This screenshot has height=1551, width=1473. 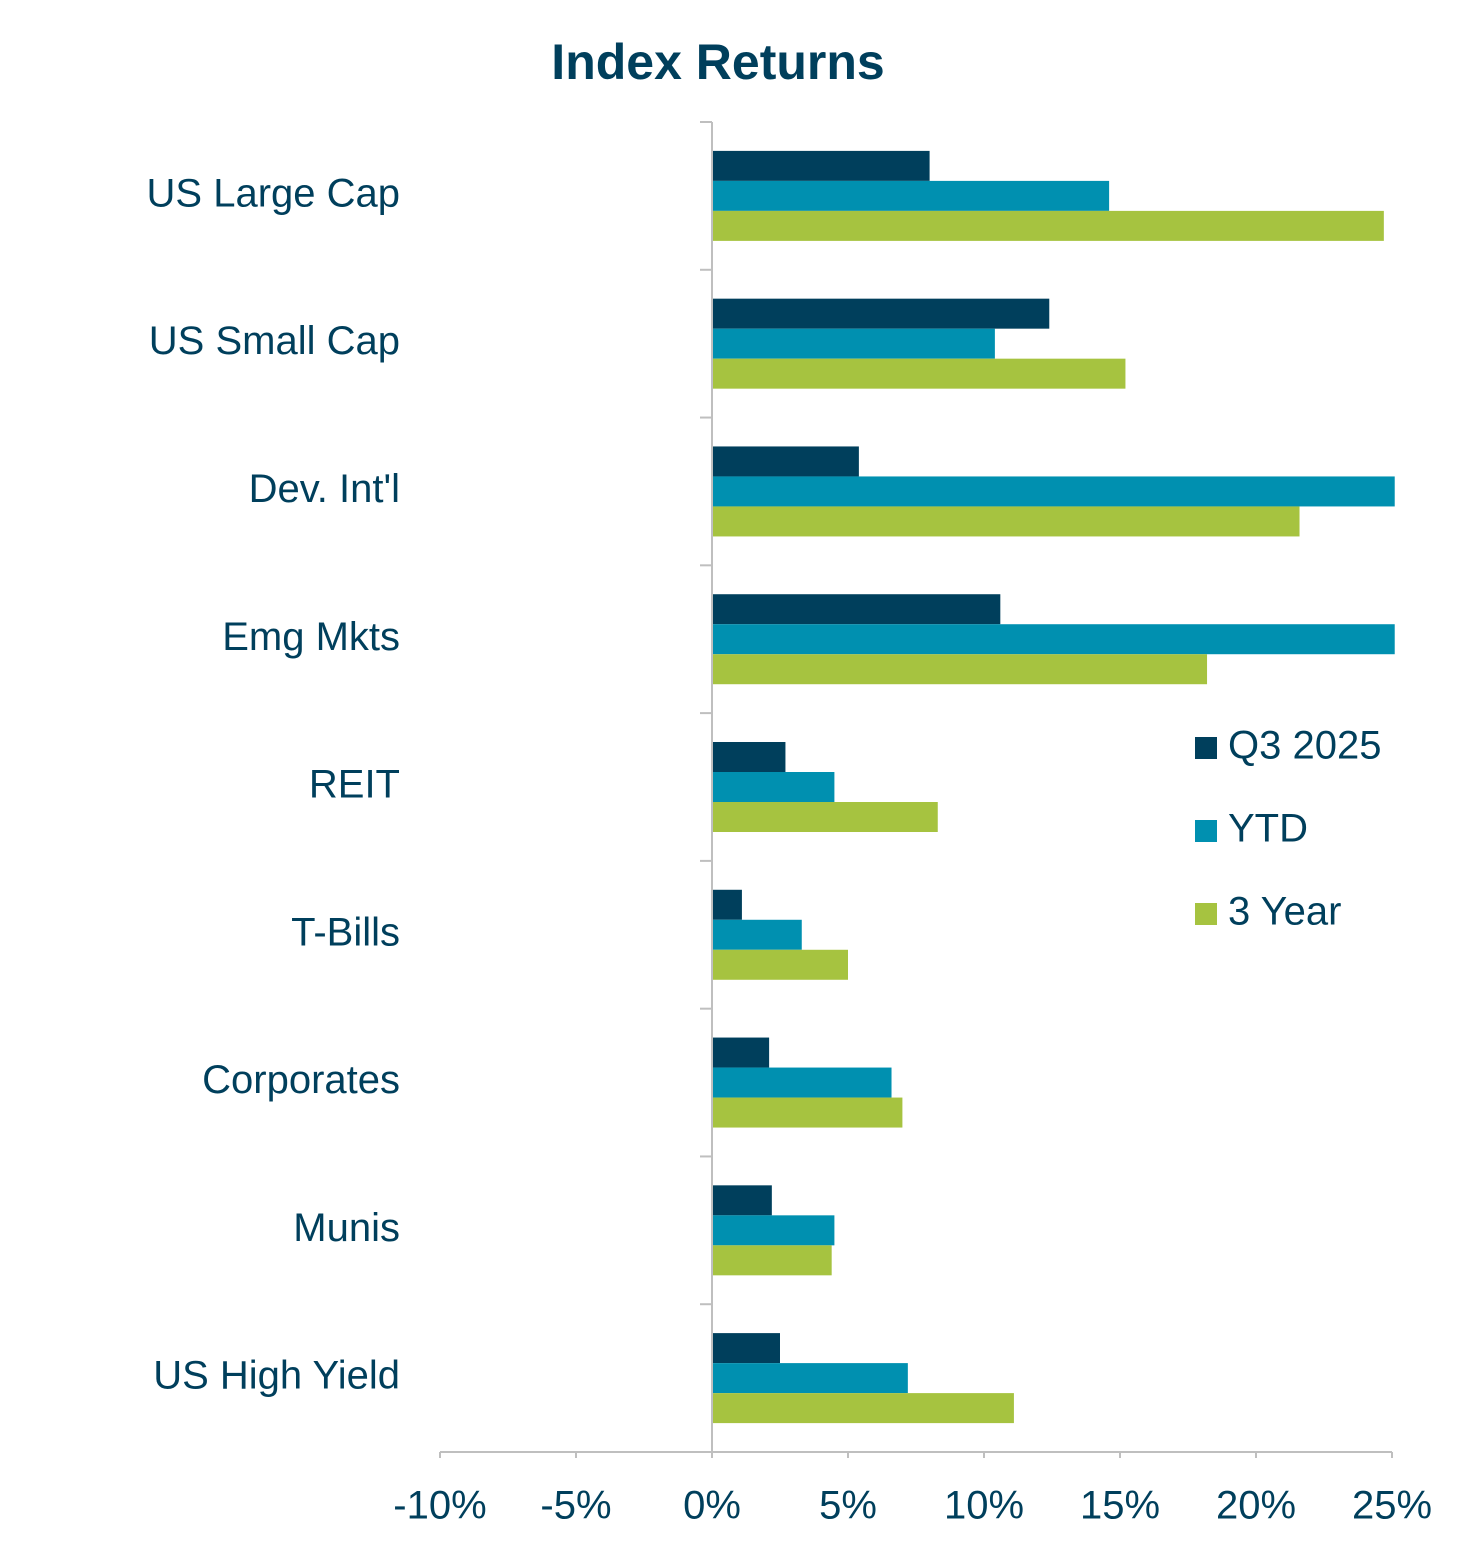 What do you see at coordinates (274, 341) in the screenshot?
I see `y-tick-label: US Small Cap` at bounding box center [274, 341].